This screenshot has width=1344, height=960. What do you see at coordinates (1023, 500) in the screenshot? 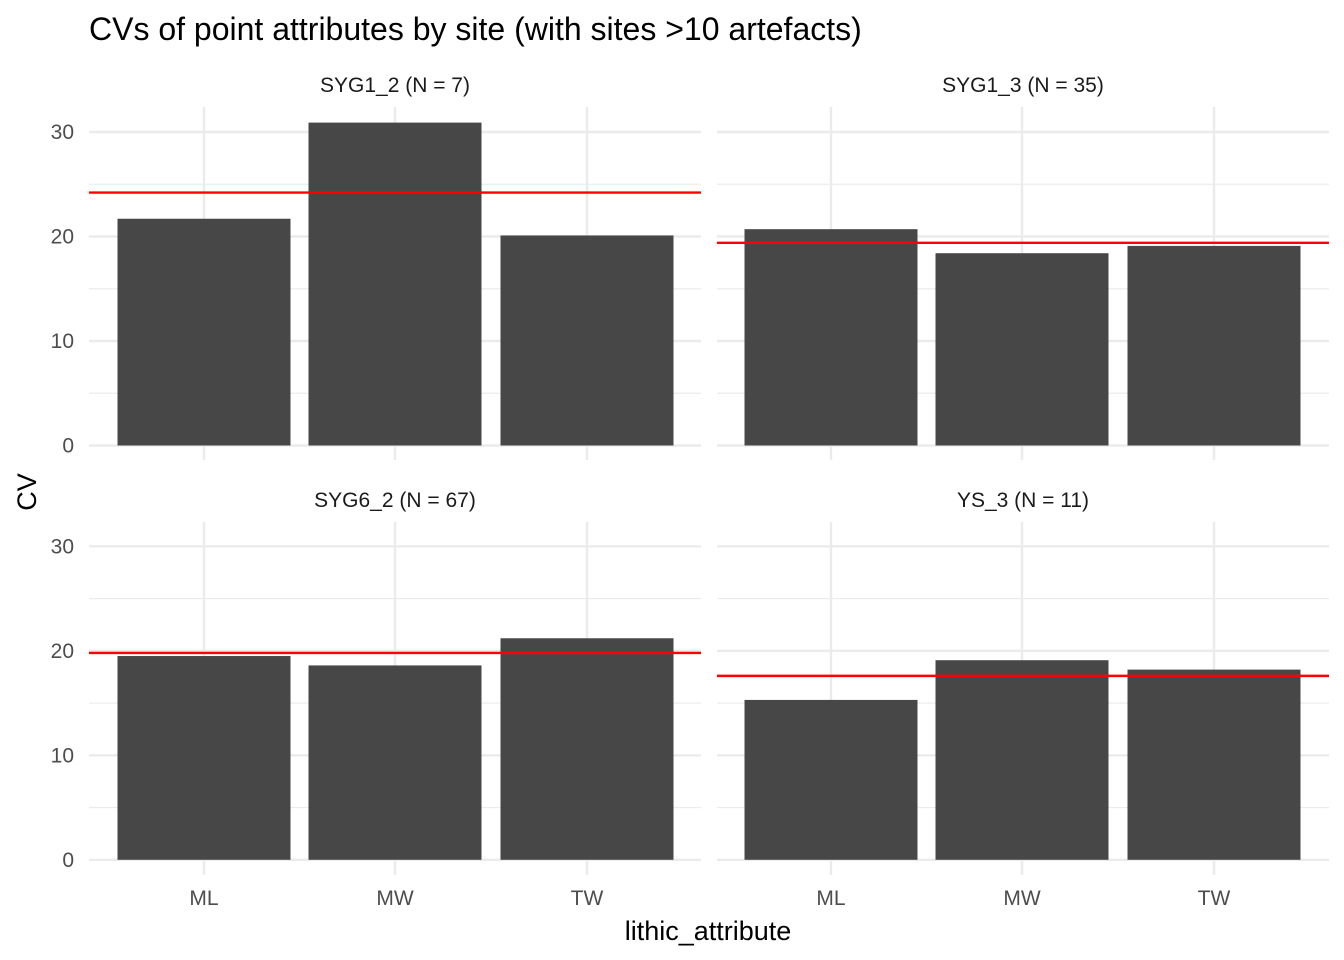
I see `facet-label: YS_3 (N = 11)` at bounding box center [1023, 500].